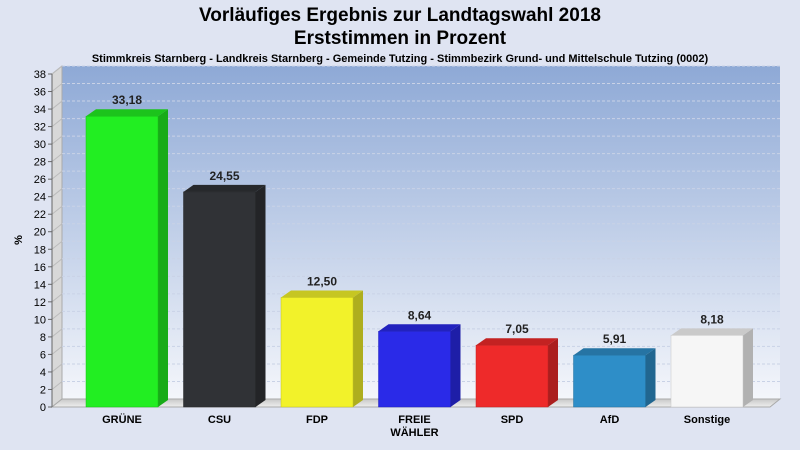 This screenshot has width=800, height=450. I want to click on x-tick-label: Sonstige, so click(707, 420).